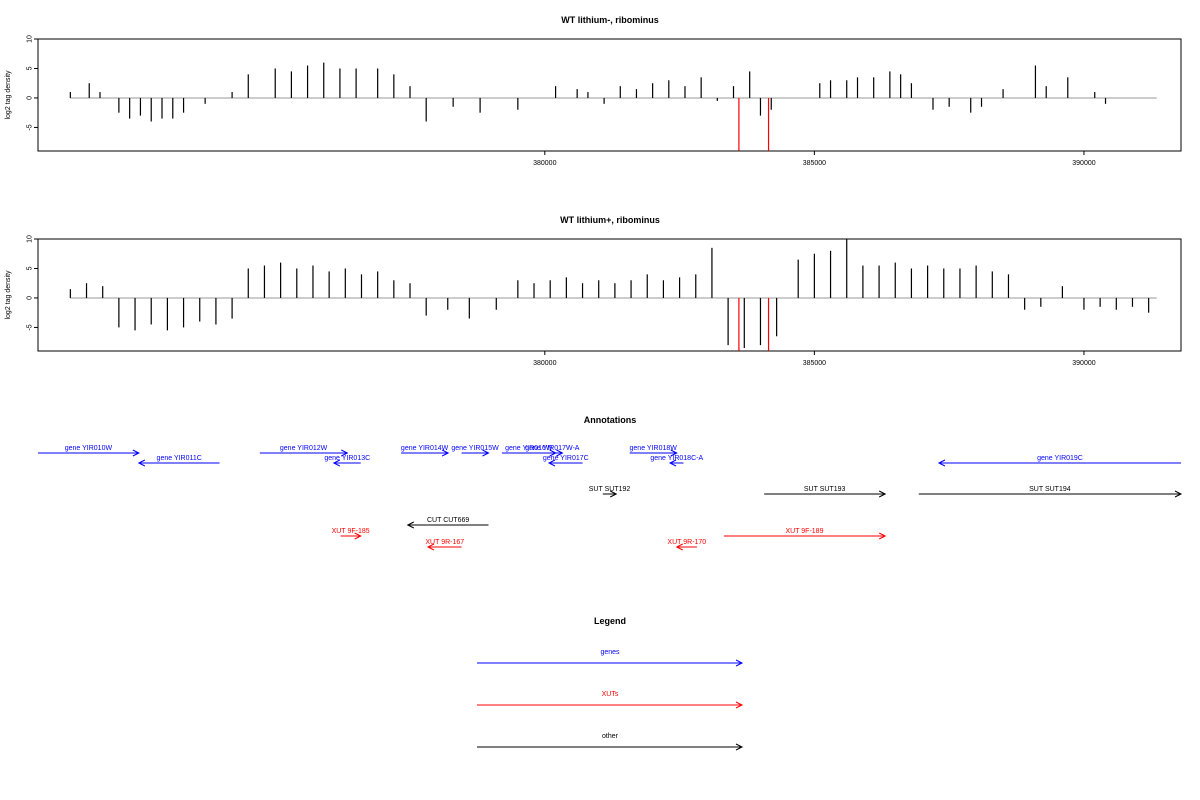  Describe the element at coordinates (347, 458) in the screenshot. I see `annotation-label: gene YIR013C` at that location.